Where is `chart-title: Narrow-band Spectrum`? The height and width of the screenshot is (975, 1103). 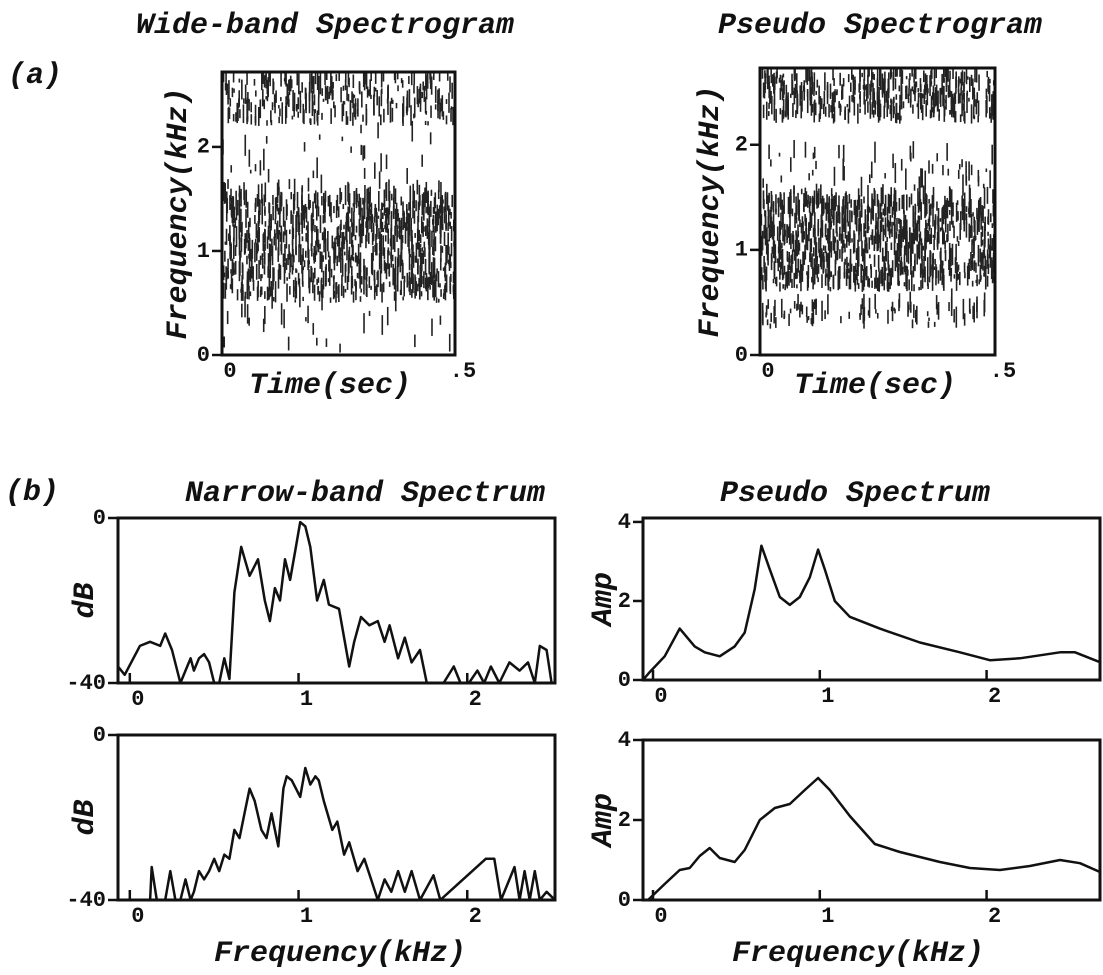 chart-title: Narrow-band Spectrum is located at coordinates (365, 494).